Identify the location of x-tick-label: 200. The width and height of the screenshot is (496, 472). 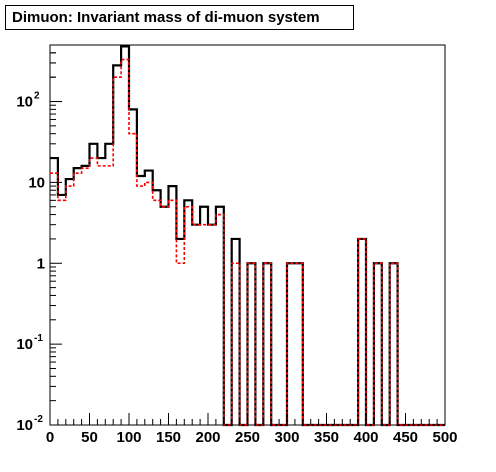
(207, 437).